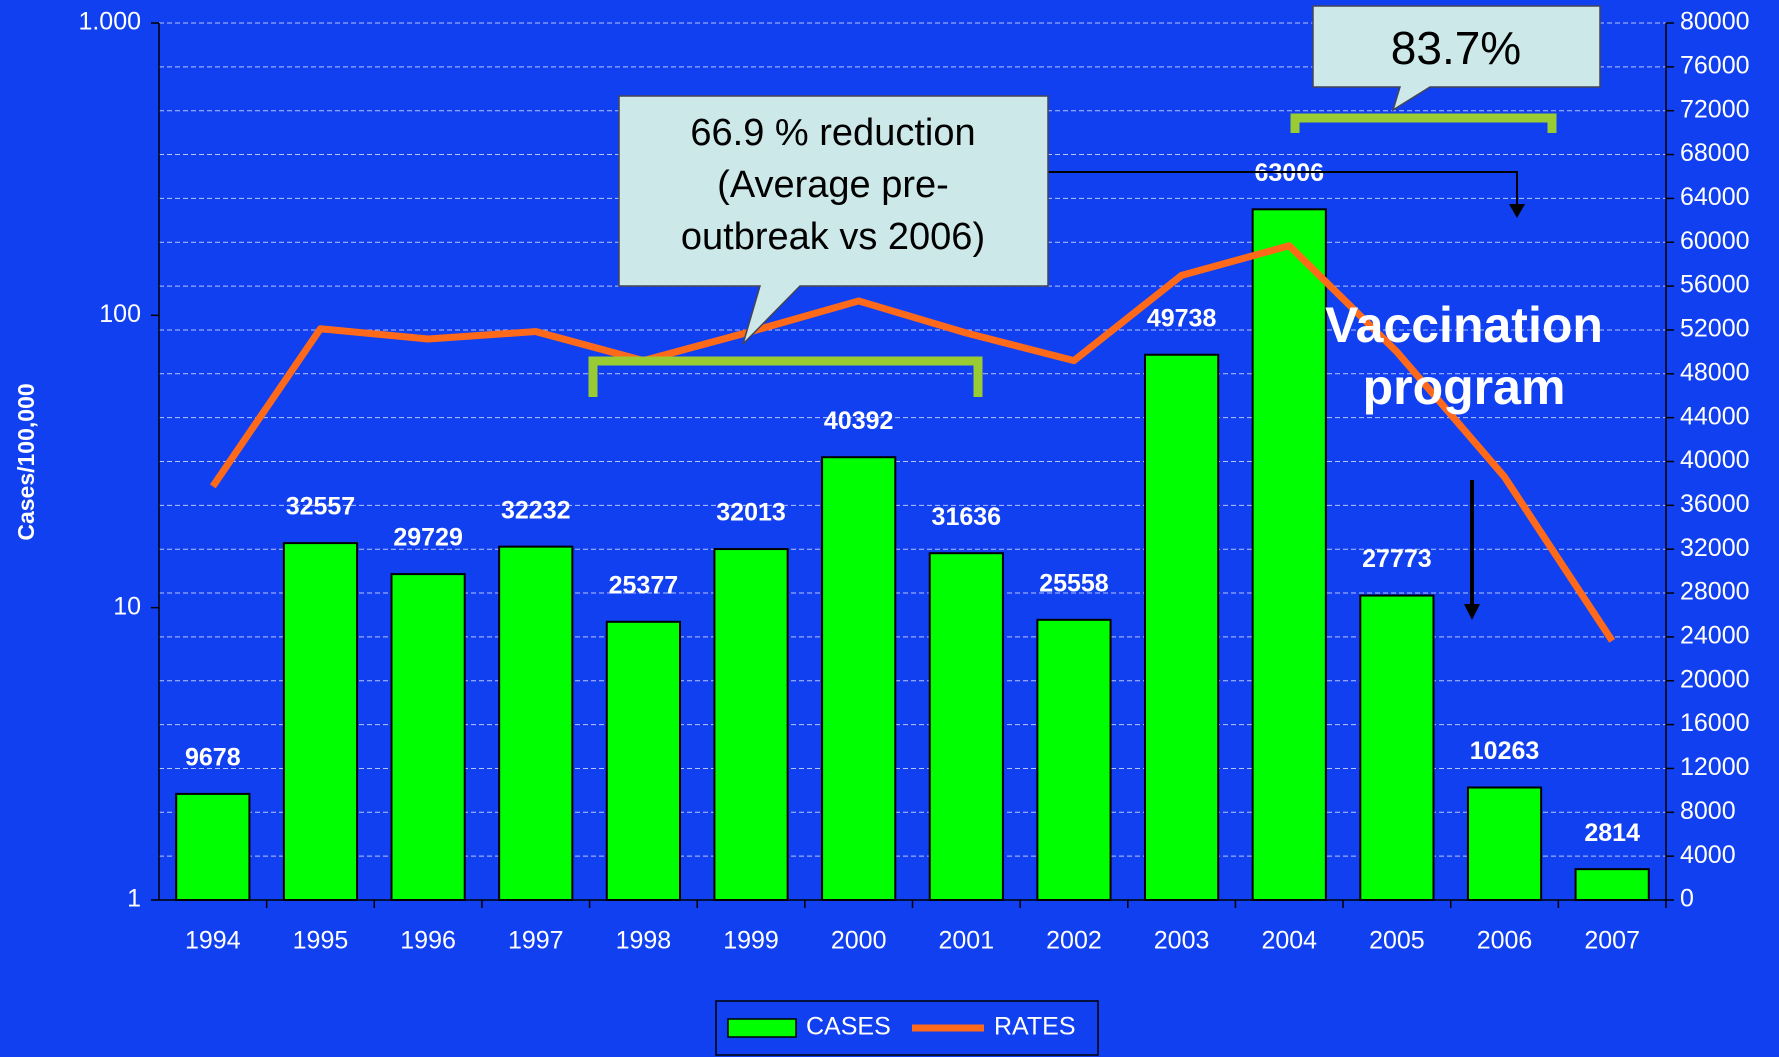  Describe the element at coordinates (120, 314) in the screenshot. I see `y-tick-label: 100` at that location.